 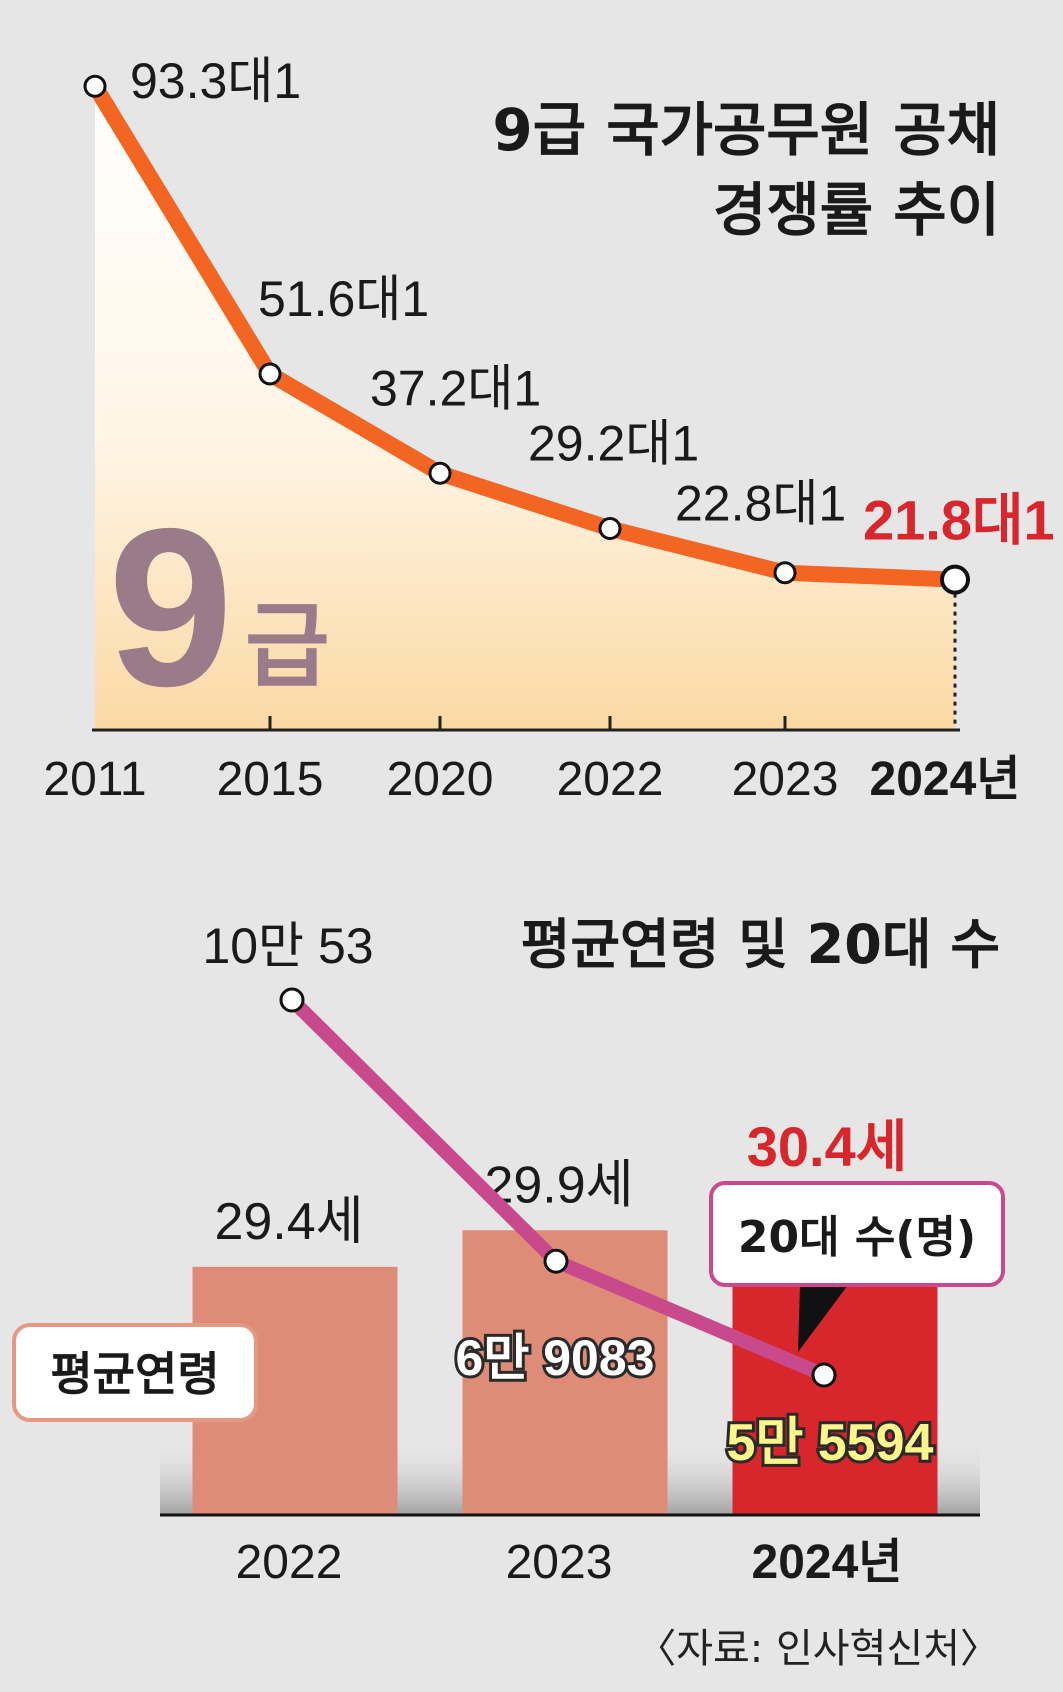 What do you see at coordinates (455, 388) in the screenshot?
I see `rate-data-label: 37.2대1` at bounding box center [455, 388].